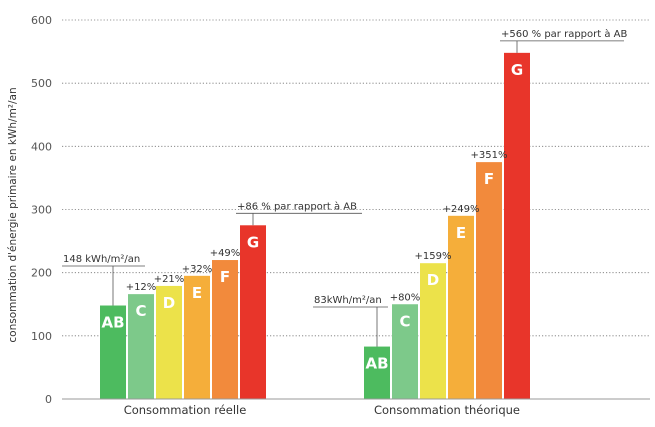 Image resolution: width=655 pixels, height=427 pixels. Describe the element at coordinates (101, 259) in the screenshot. I see `base-note: 148 kWh/m²/an` at that location.